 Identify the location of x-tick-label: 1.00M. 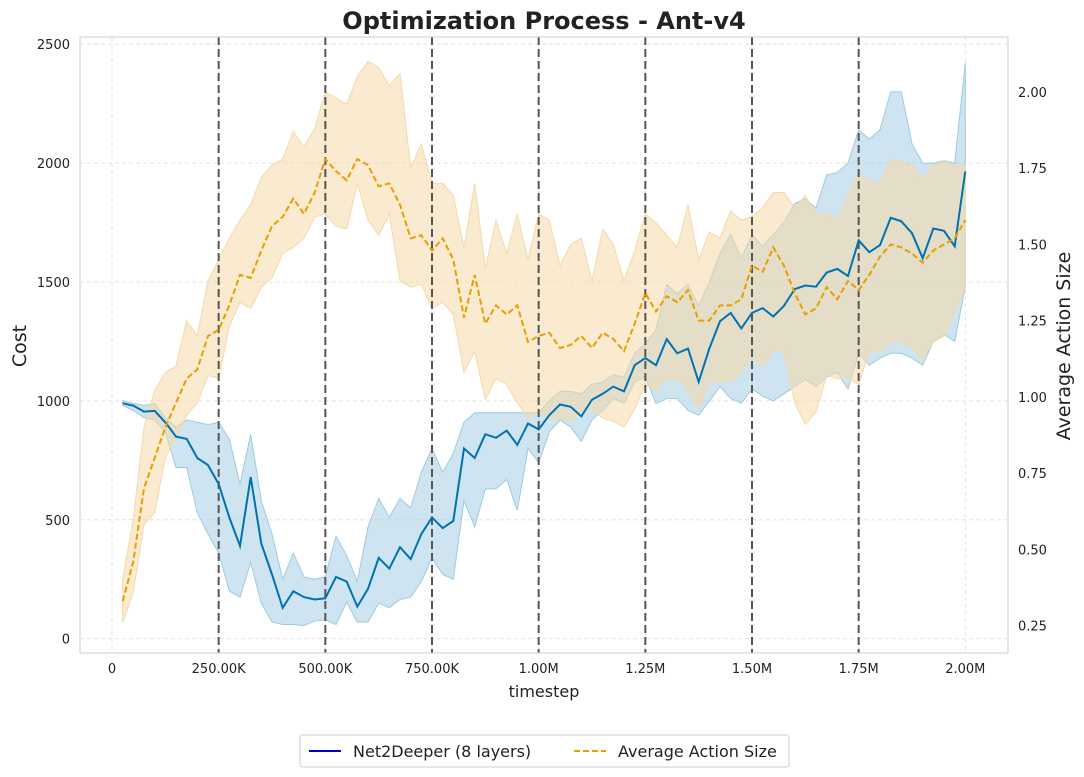
(539, 669).